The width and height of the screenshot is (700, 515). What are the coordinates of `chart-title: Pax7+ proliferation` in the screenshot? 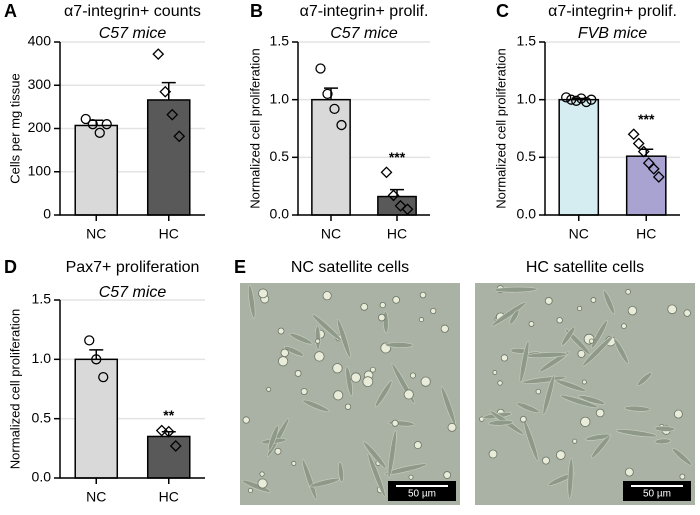 It's located at (133, 267).